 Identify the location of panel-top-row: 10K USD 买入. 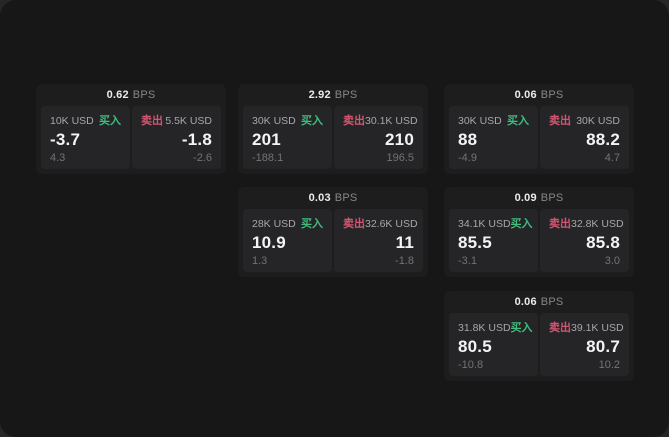
(85, 120).